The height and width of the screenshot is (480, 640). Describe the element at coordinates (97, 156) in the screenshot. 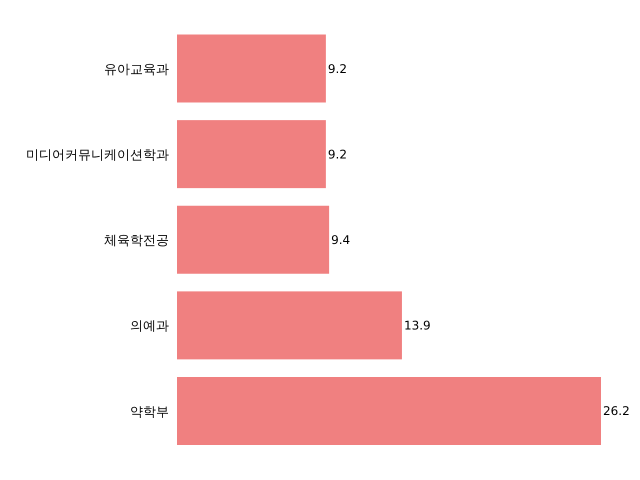

I see `y-tick-label: 미디어커뮤니케이션학과` at that location.